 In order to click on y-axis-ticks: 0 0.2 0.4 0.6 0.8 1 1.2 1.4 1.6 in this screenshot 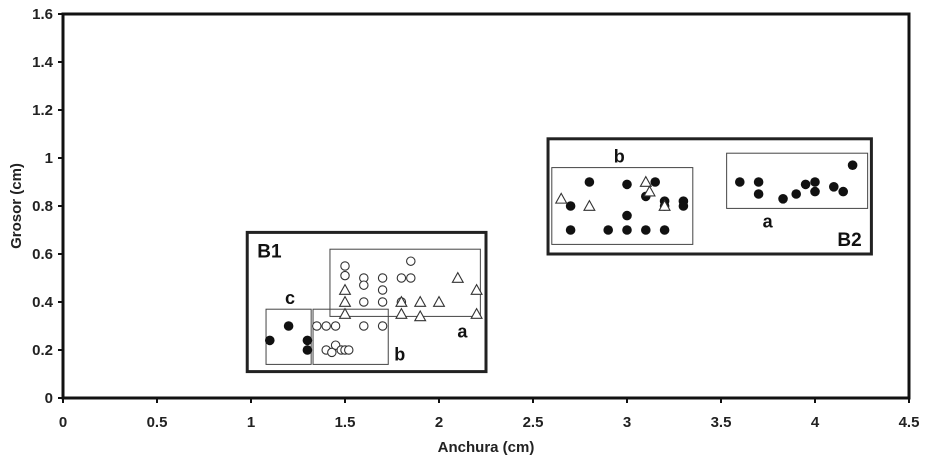, I will do `click(47, 206)`.